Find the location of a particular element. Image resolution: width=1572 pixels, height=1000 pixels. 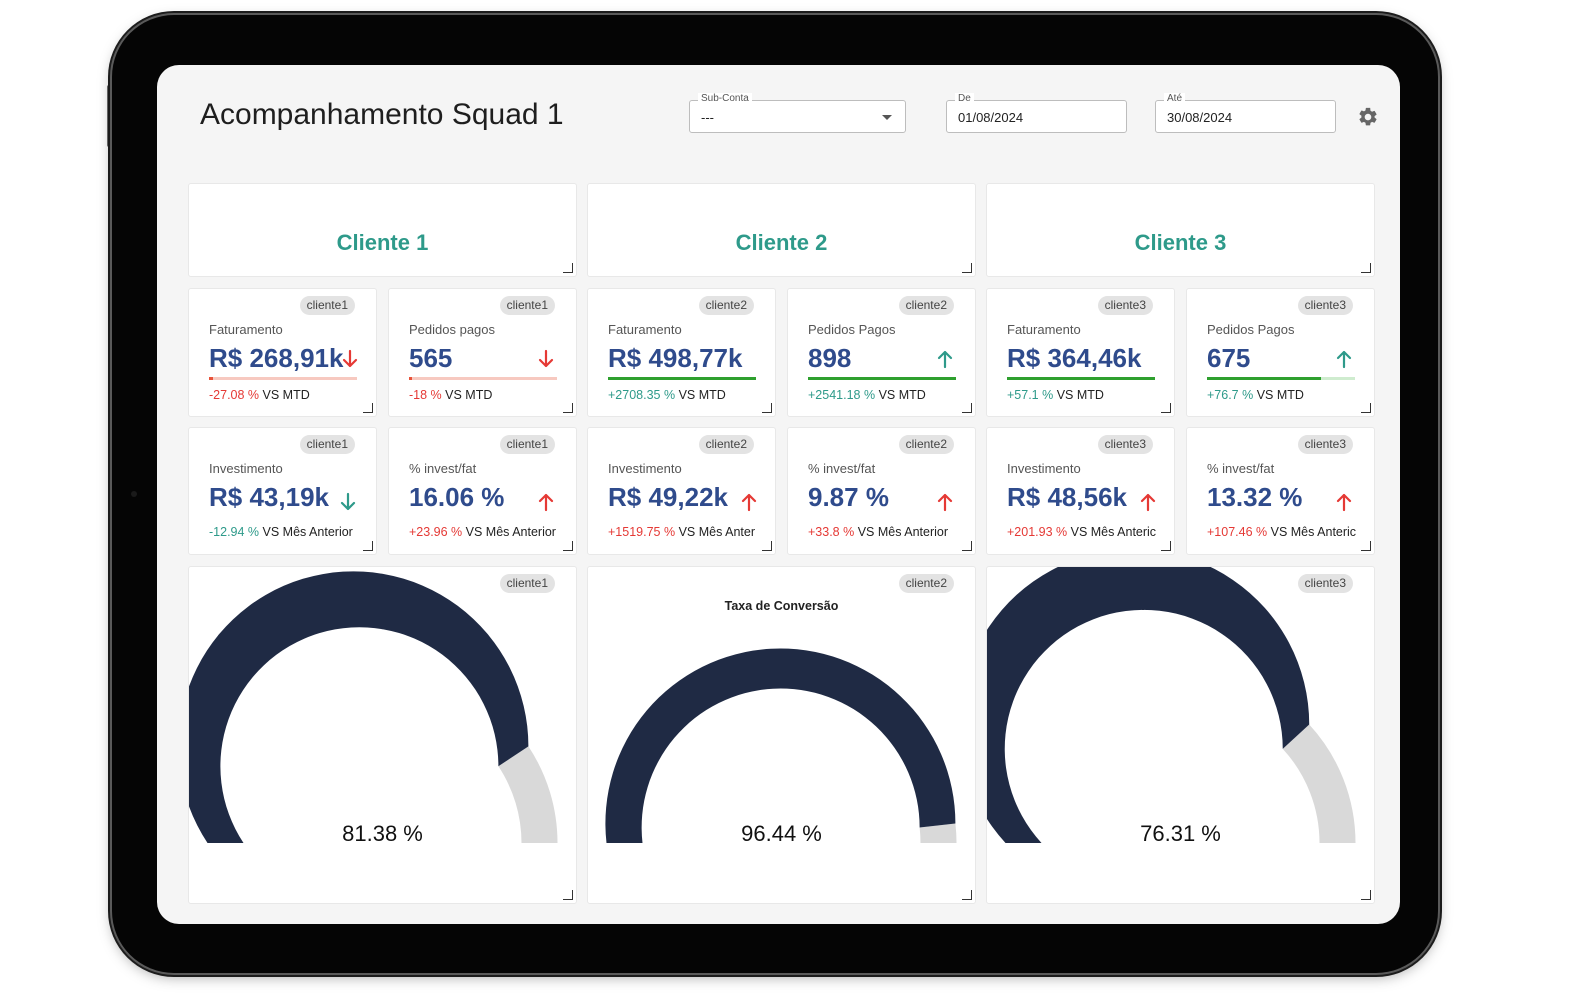

camera-dot is located at coordinates (134, 494).